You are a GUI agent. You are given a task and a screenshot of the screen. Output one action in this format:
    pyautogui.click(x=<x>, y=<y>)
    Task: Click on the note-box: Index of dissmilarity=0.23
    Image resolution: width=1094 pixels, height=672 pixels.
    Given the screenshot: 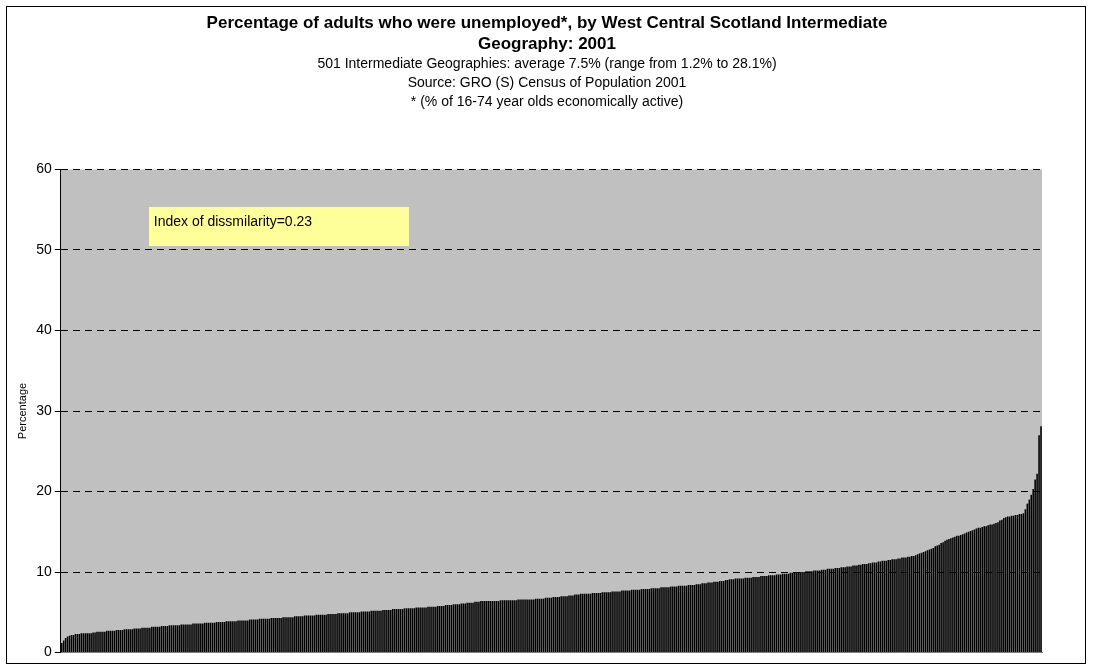 What is the action you would take?
    pyautogui.click(x=278, y=227)
    